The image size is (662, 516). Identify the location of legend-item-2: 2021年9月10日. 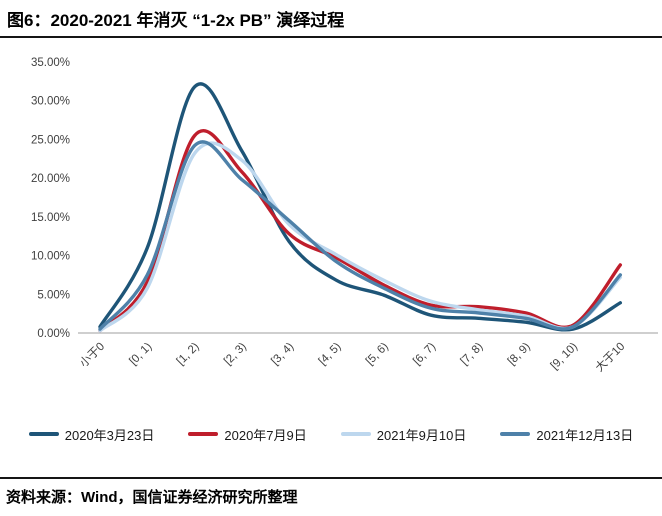
(403, 434).